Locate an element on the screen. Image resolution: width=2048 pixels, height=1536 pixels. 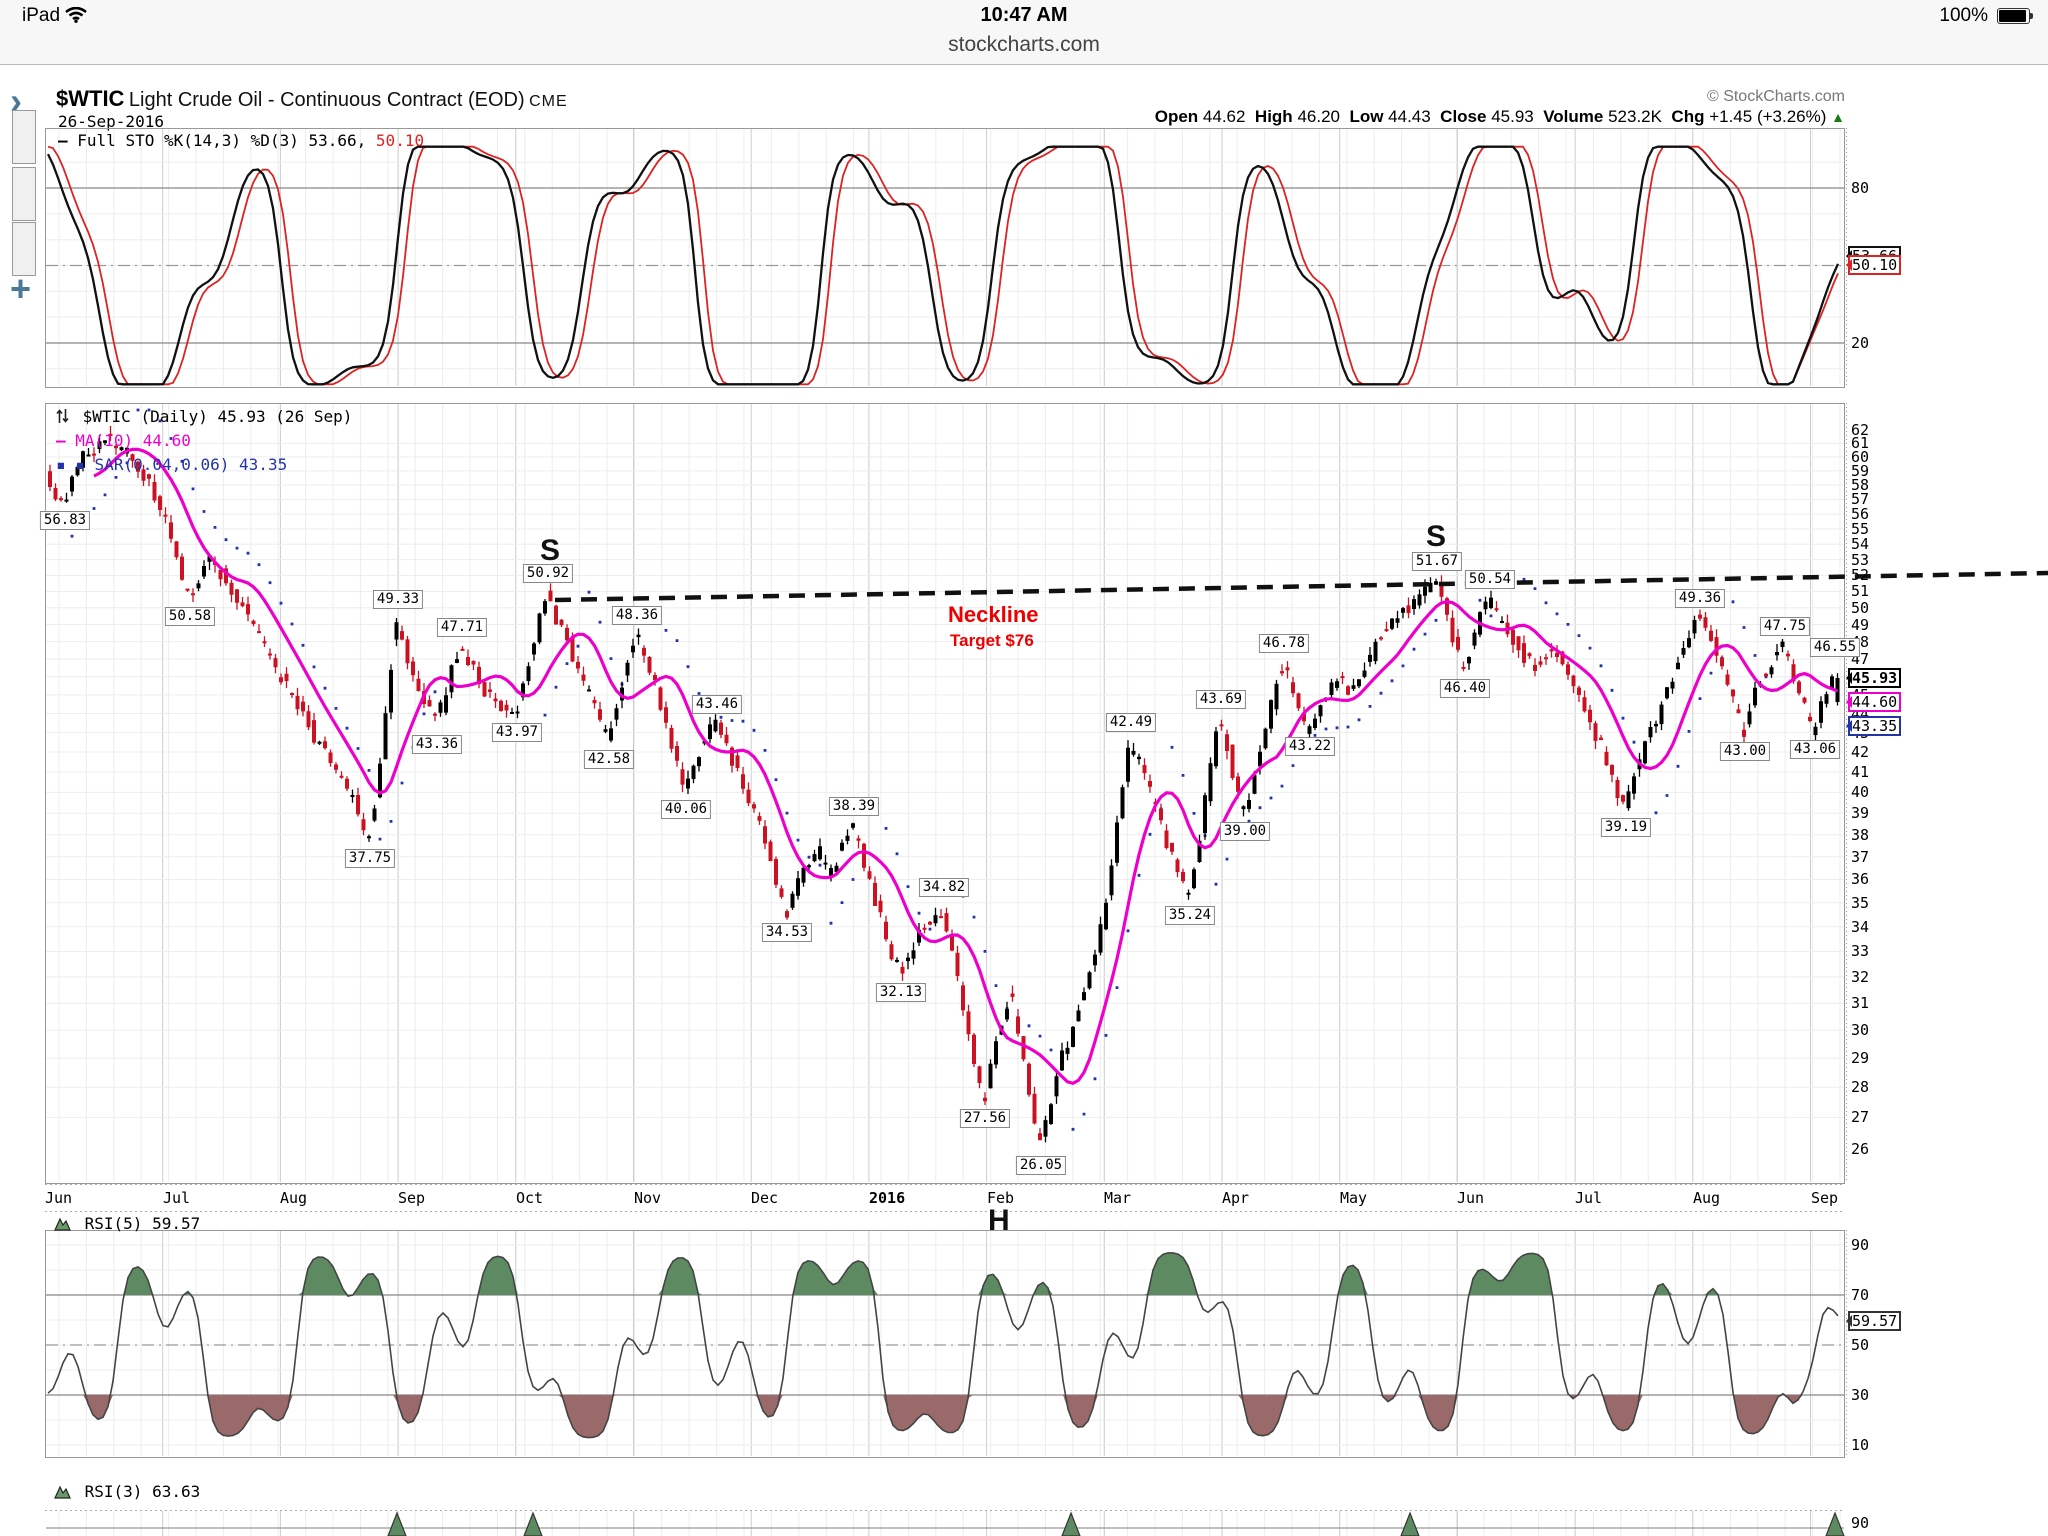
sar-legend: ▪ ▪ SAR(0.04,0.06) 43.35 is located at coordinates (171, 464).